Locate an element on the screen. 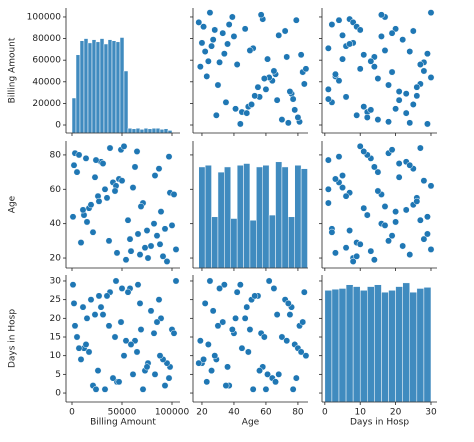 The width and height of the screenshot is (474, 442). y-tick-label: 40000 is located at coordinates (46, 82).